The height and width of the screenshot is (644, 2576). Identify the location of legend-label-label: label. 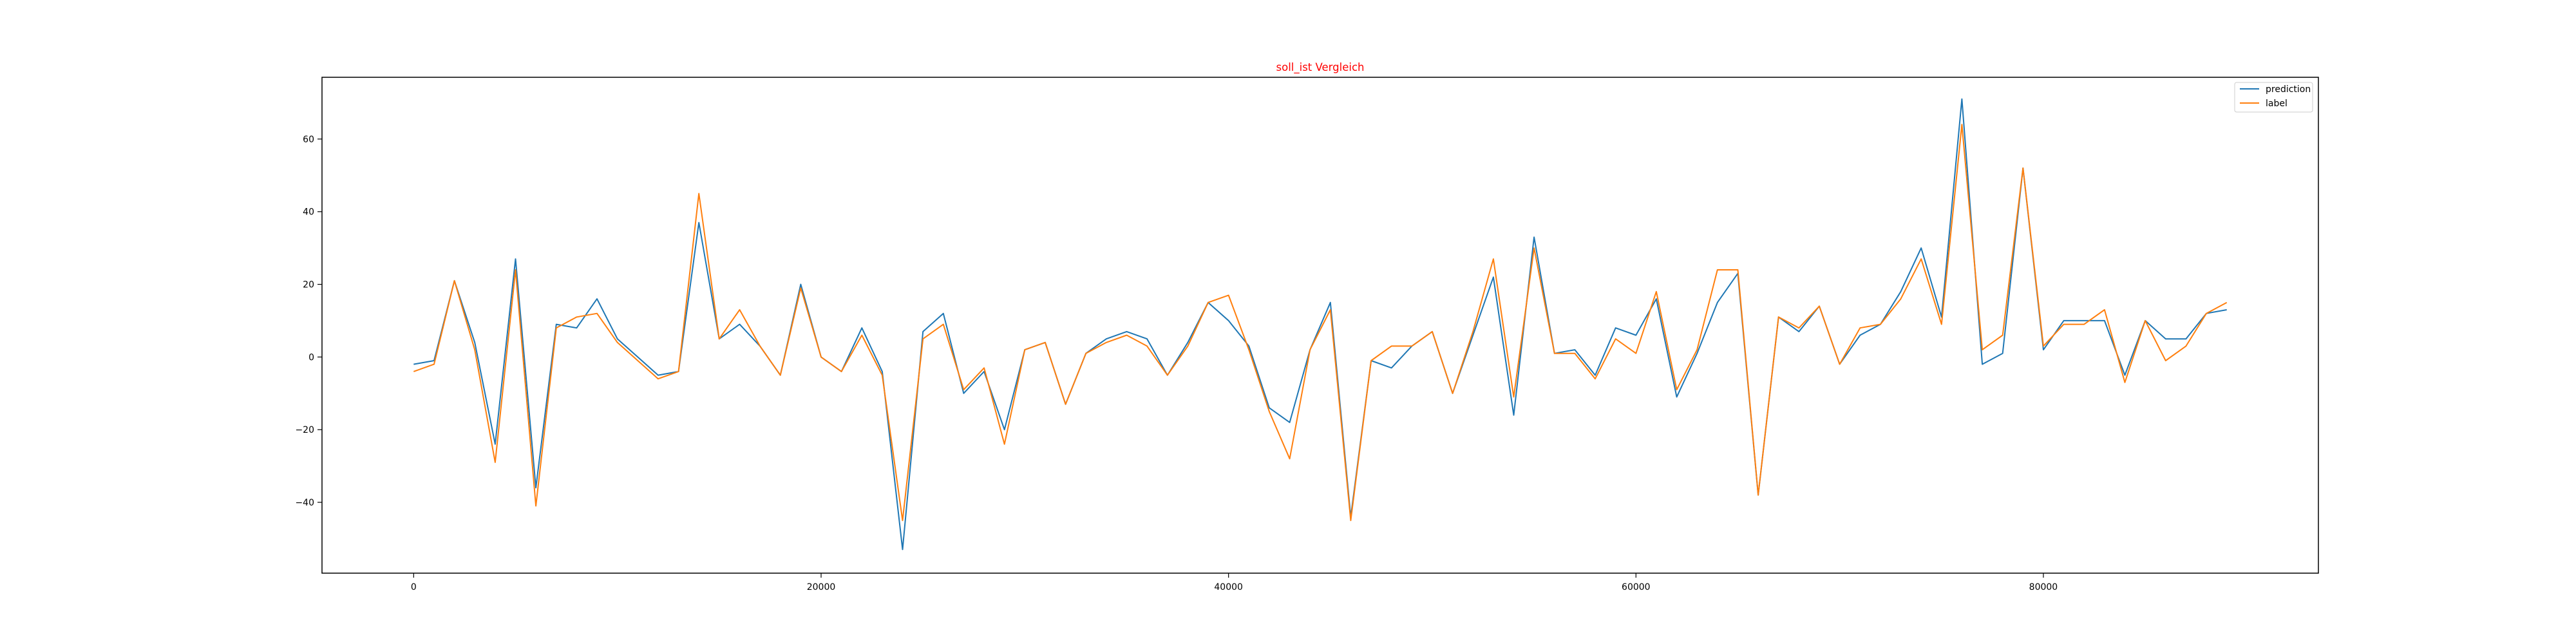
(2276, 104).